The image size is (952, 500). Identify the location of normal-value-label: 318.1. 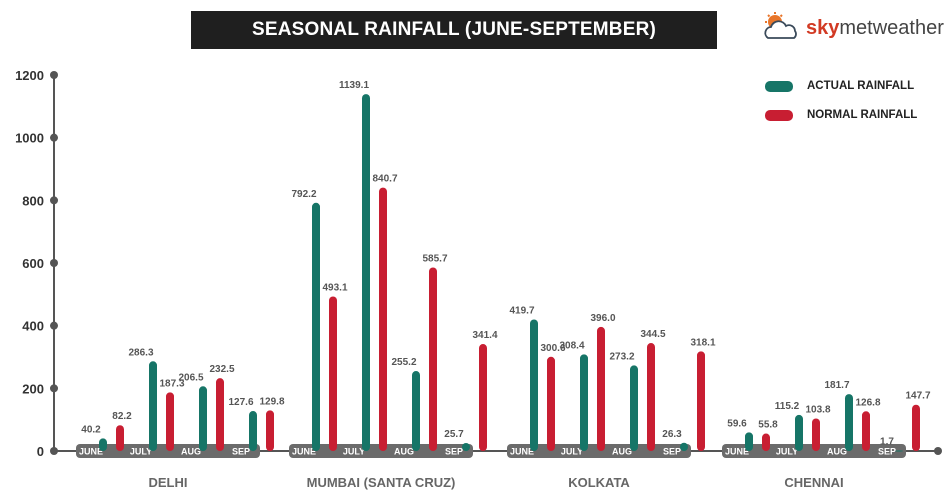
(702, 342).